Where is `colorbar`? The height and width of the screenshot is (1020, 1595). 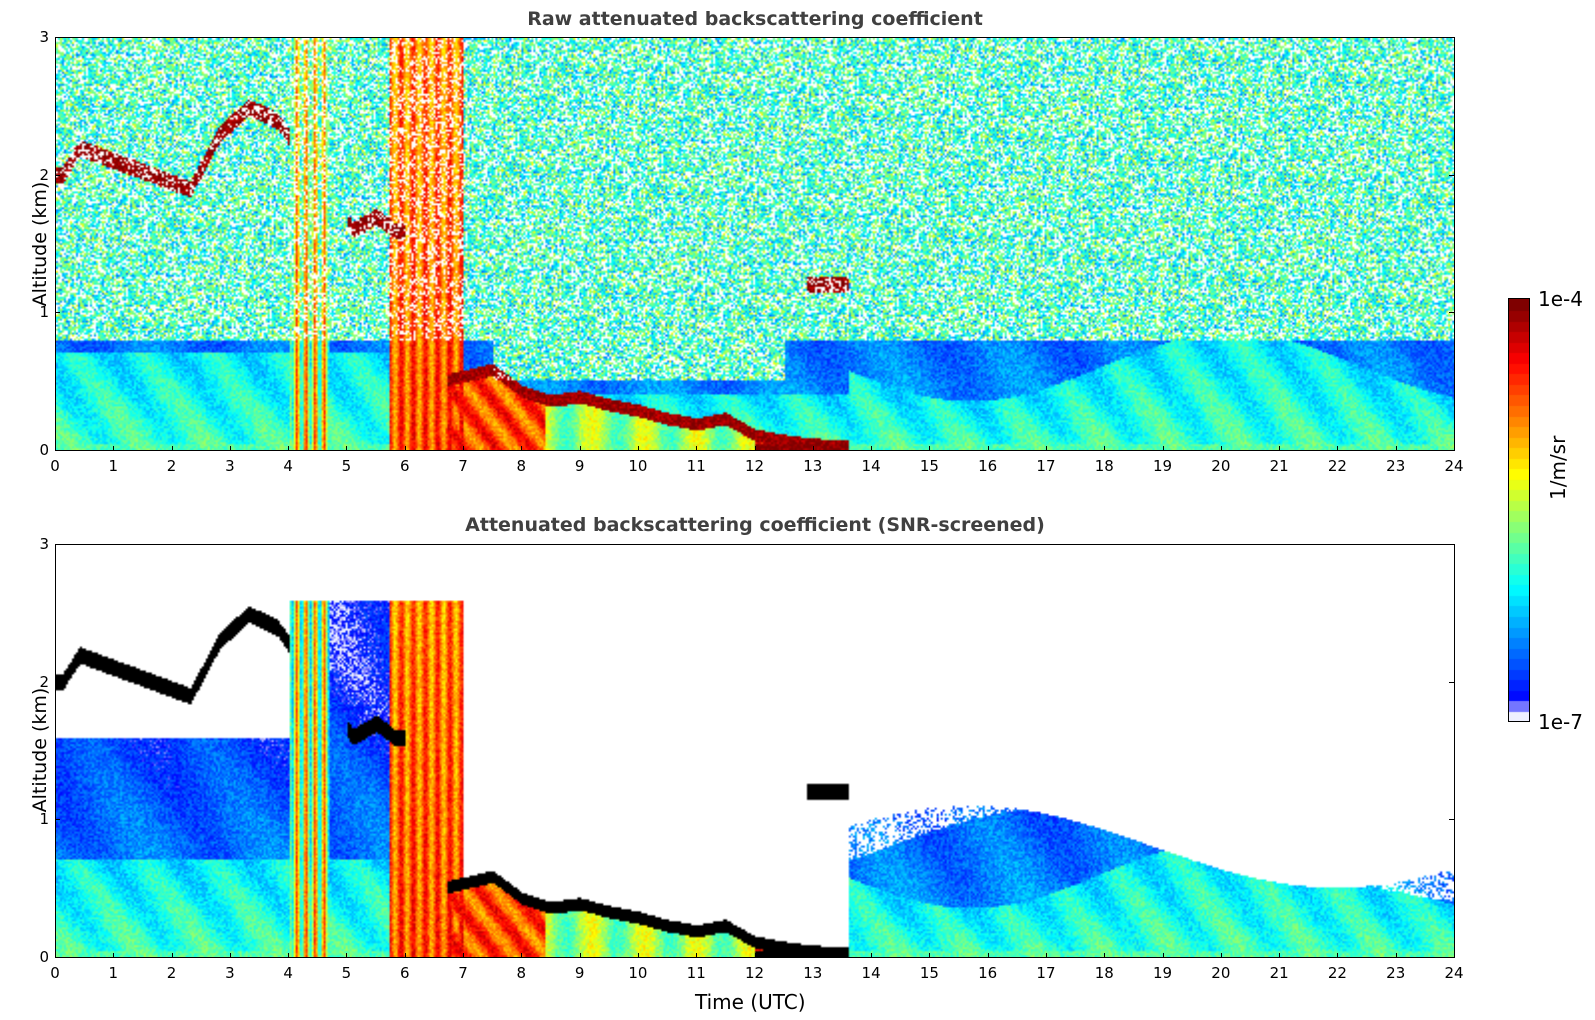 colorbar is located at coordinates (1519, 510).